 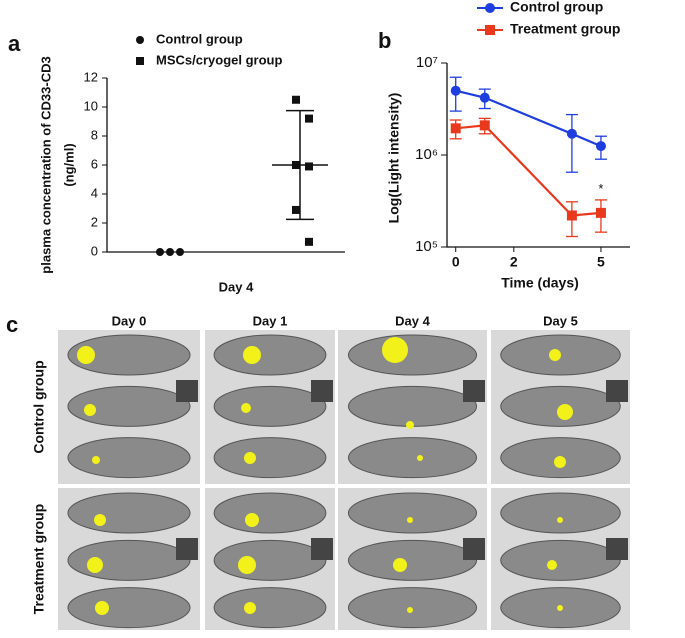 I want to click on column-header: Day 0, so click(x=129, y=320).